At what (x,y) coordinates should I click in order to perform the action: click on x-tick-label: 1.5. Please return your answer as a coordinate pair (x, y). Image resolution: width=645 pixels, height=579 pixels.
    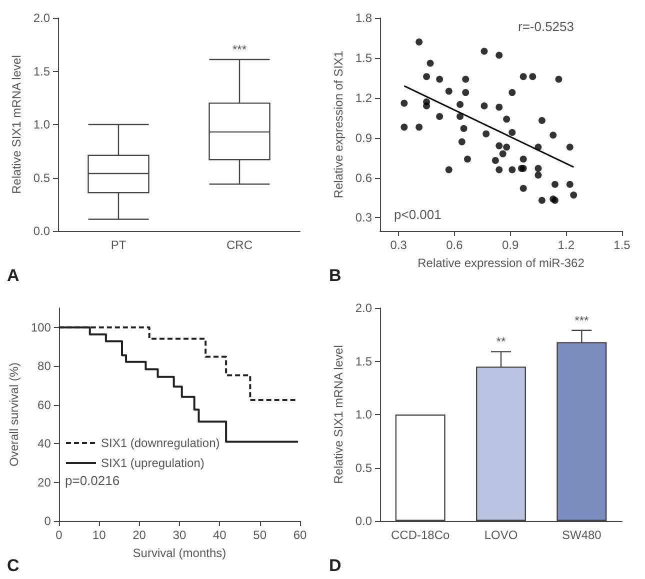
    Looking at the image, I should click on (622, 245).